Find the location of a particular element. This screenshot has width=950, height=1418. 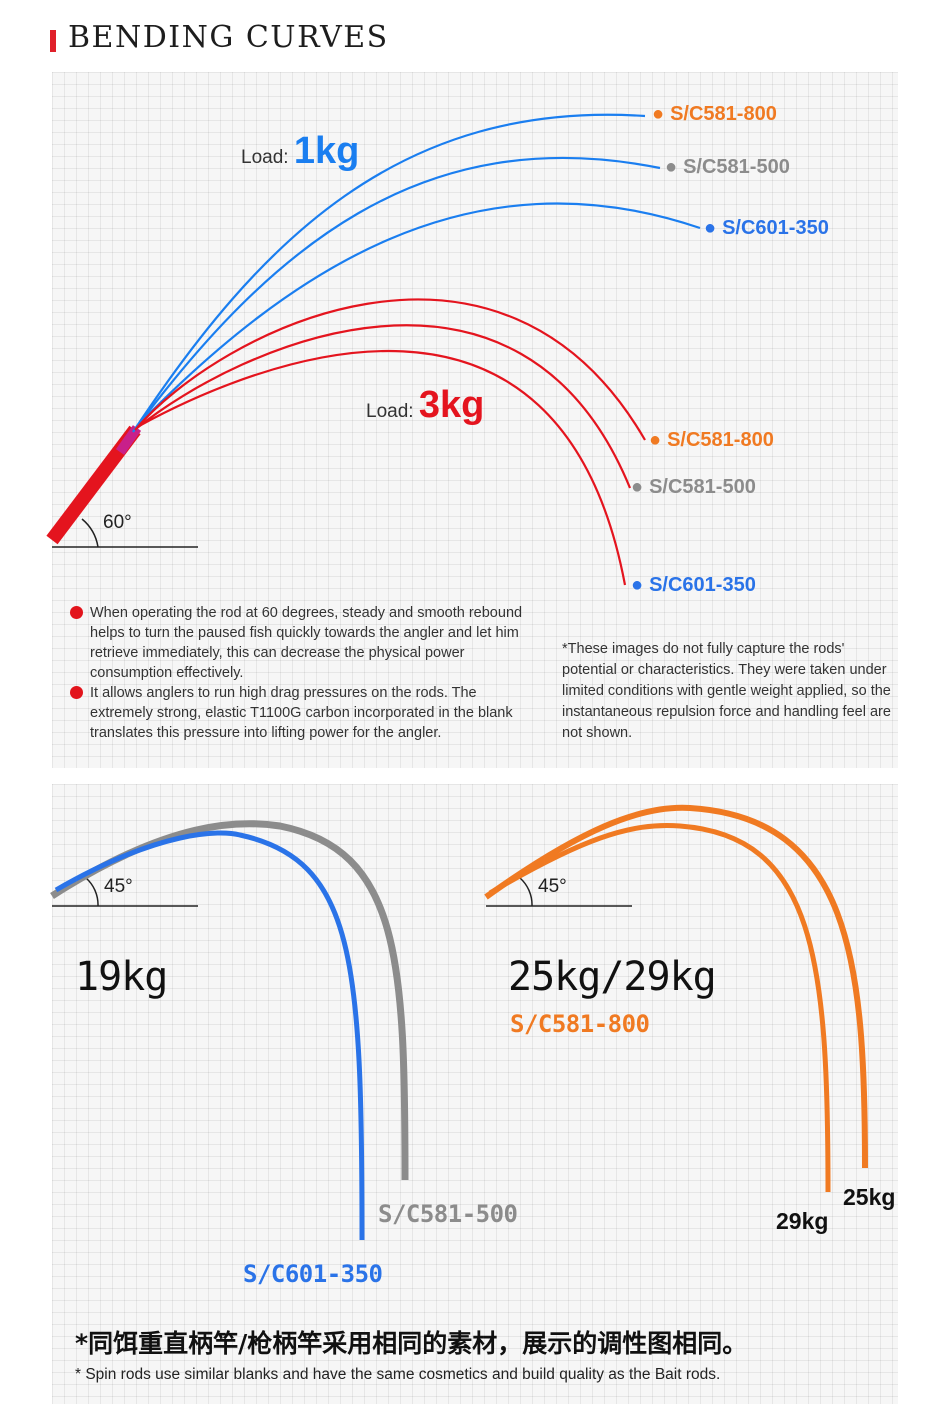

angle-arc-45-left is located at coordinates (92, 892).